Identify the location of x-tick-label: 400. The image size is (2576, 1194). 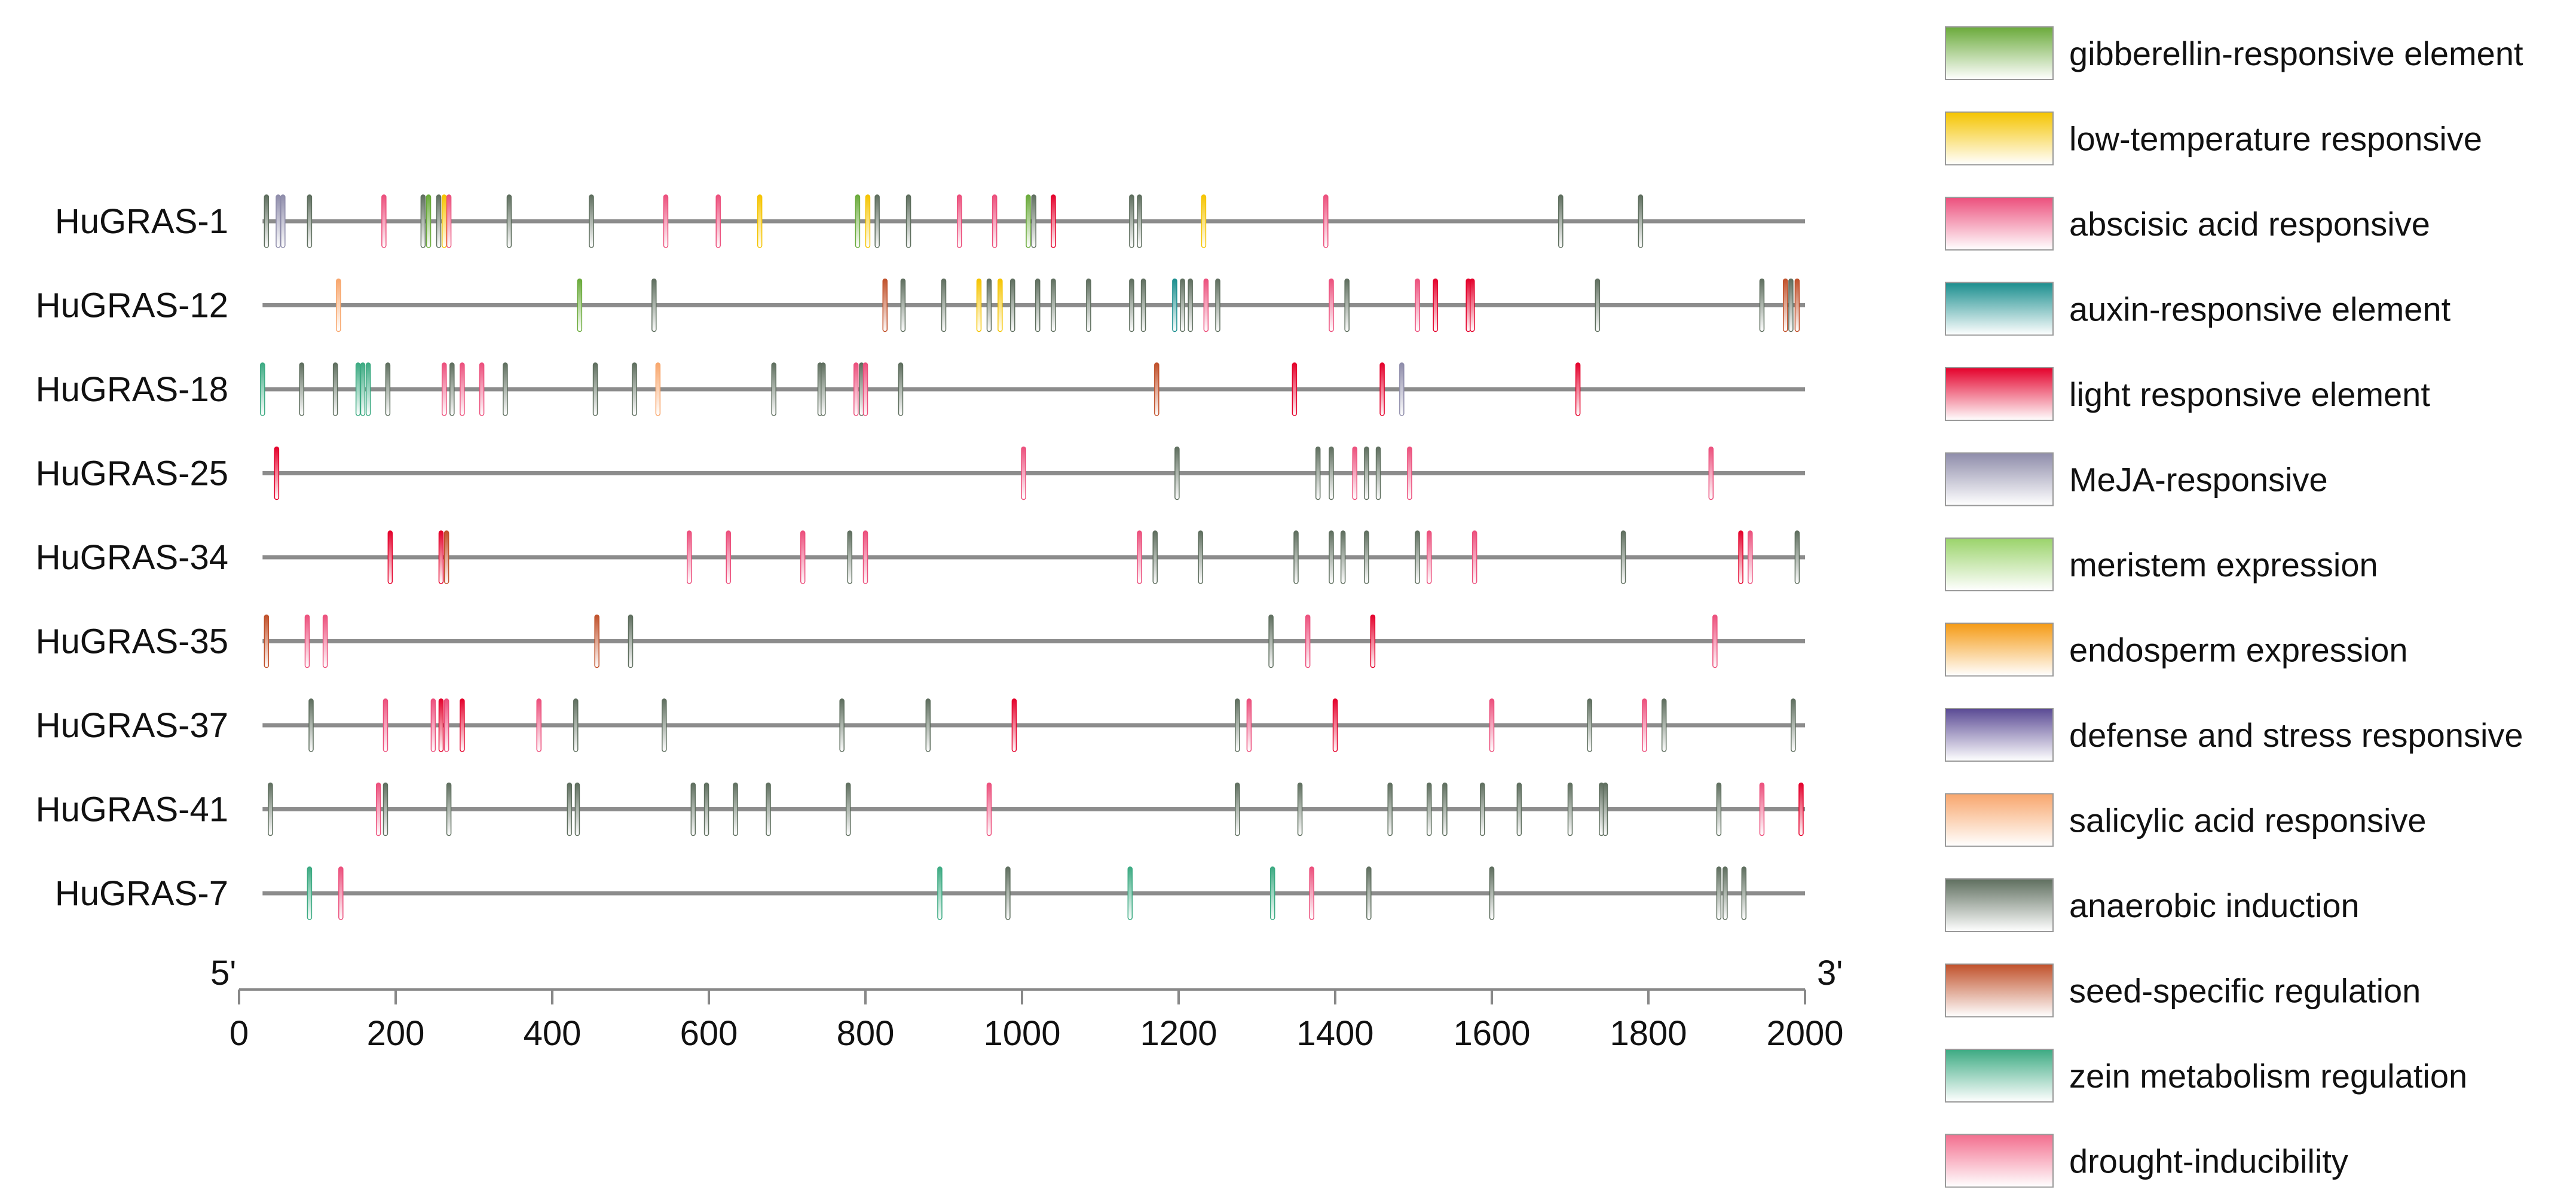
(553, 1033).